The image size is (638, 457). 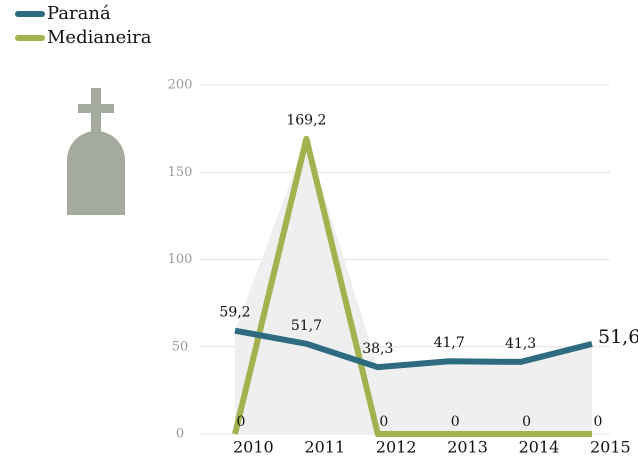 What do you see at coordinates (396, 447) in the screenshot?
I see `x-tick-label: 2012` at bounding box center [396, 447].